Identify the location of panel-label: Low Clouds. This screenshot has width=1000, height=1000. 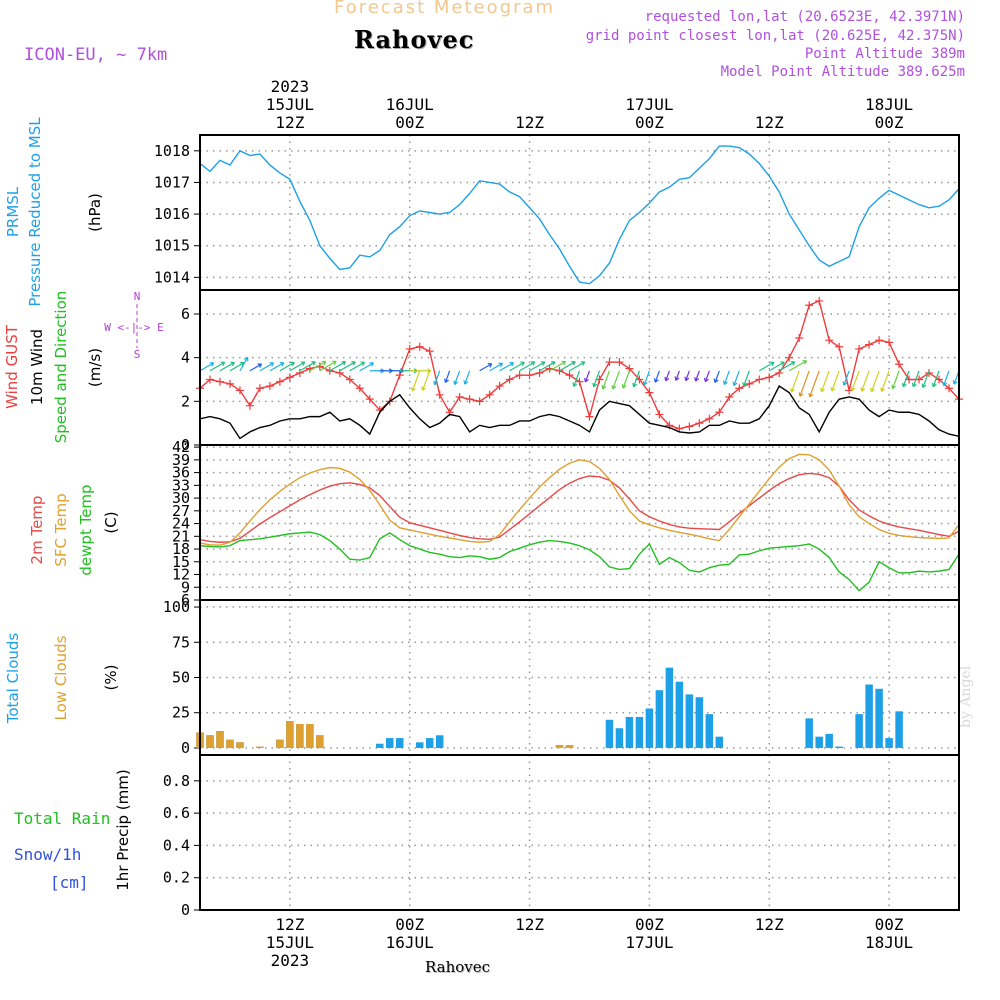
(61, 677).